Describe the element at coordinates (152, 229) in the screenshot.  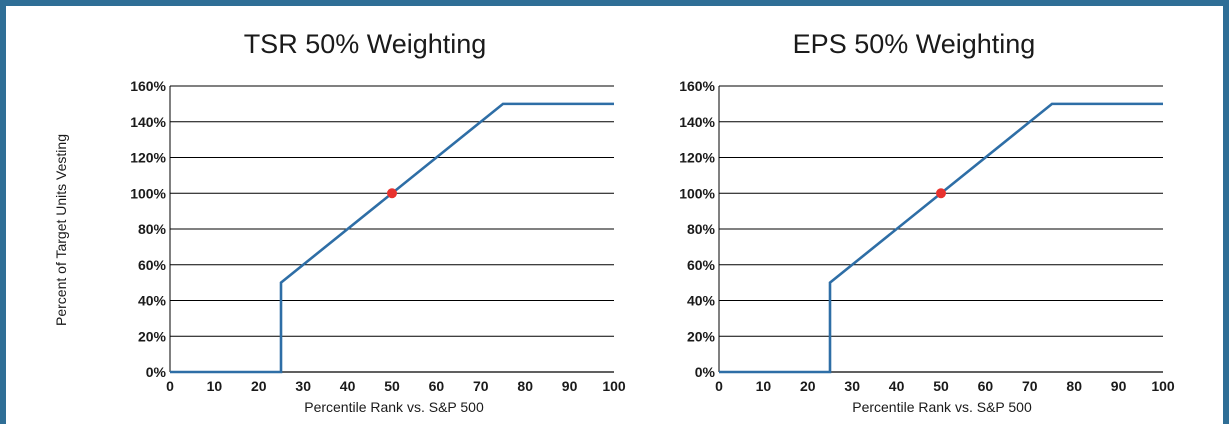
I see `tsr-y-tick-label: 80%` at that location.